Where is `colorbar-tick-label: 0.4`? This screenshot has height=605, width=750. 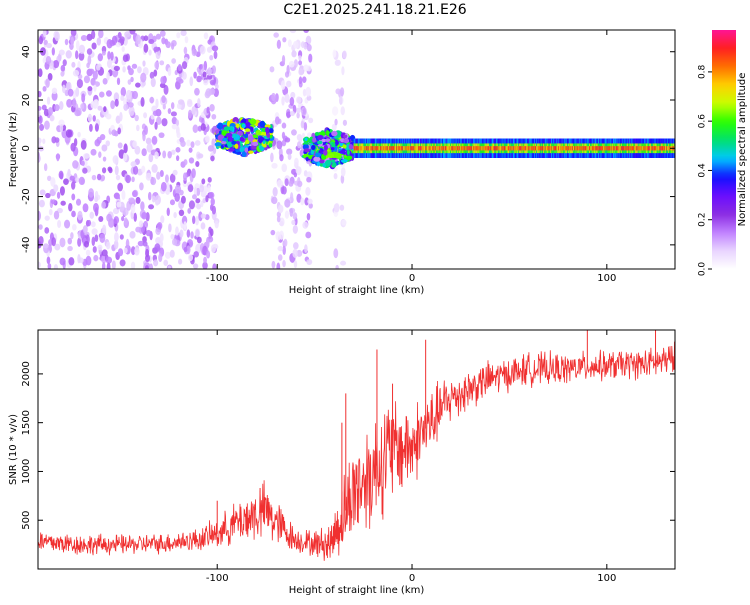 colorbar-tick-label: 0.4 is located at coordinates (703, 170).